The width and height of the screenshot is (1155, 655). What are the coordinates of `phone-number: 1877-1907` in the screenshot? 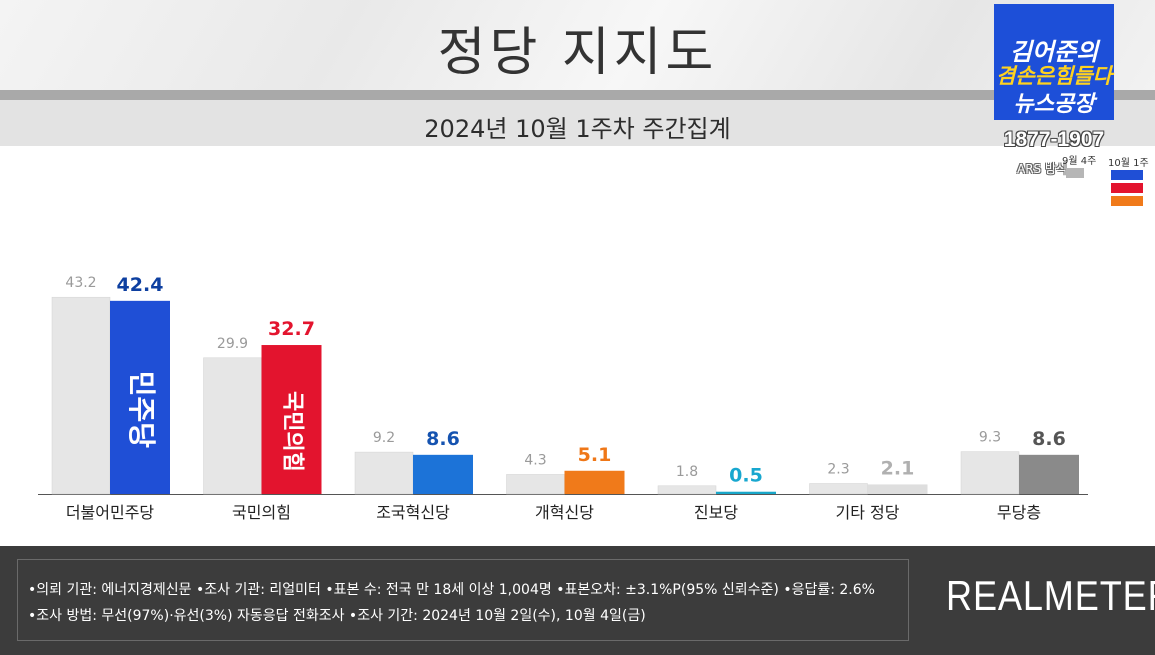 It's located at (1054, 139).